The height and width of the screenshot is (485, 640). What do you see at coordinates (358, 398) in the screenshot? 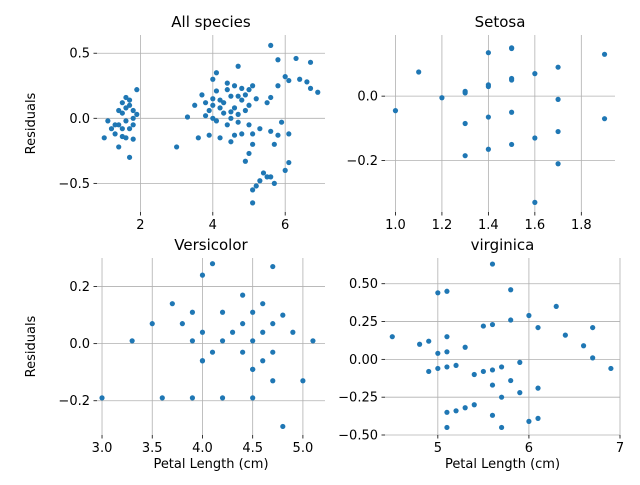
I see `y-tick-label: −0.25` at bounding box center [358, 398].